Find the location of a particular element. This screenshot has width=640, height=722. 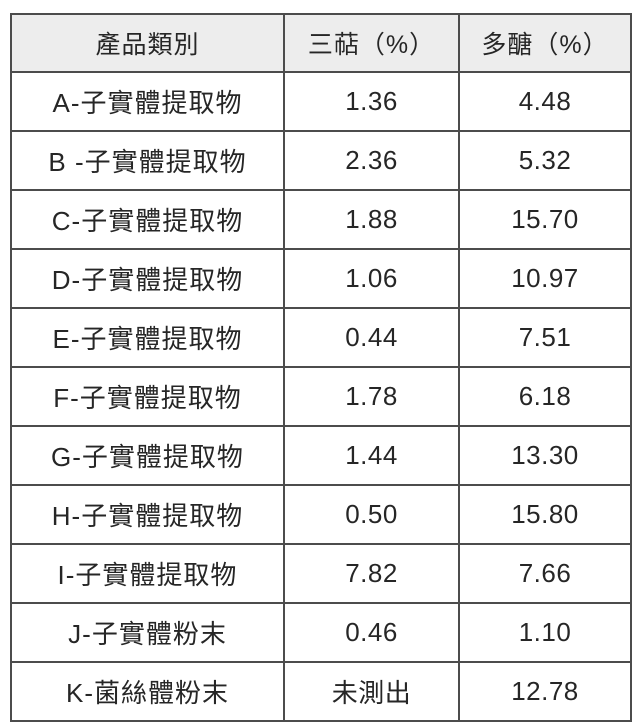

product-category-cell: H-子實體提取物 is located at coordinates (147, 514).